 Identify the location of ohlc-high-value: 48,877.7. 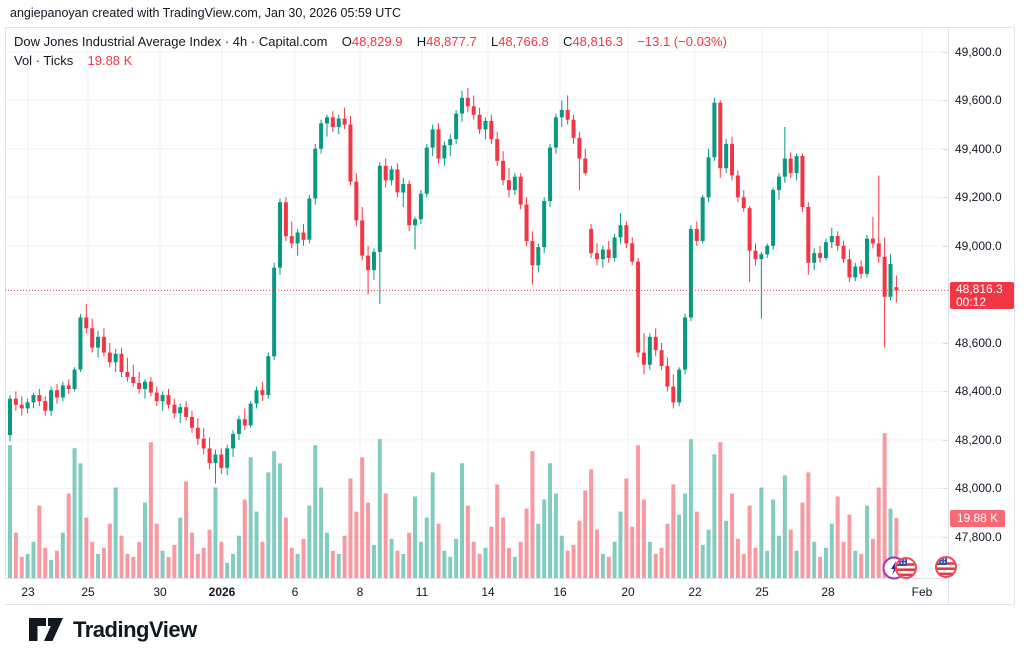
(451, 41).